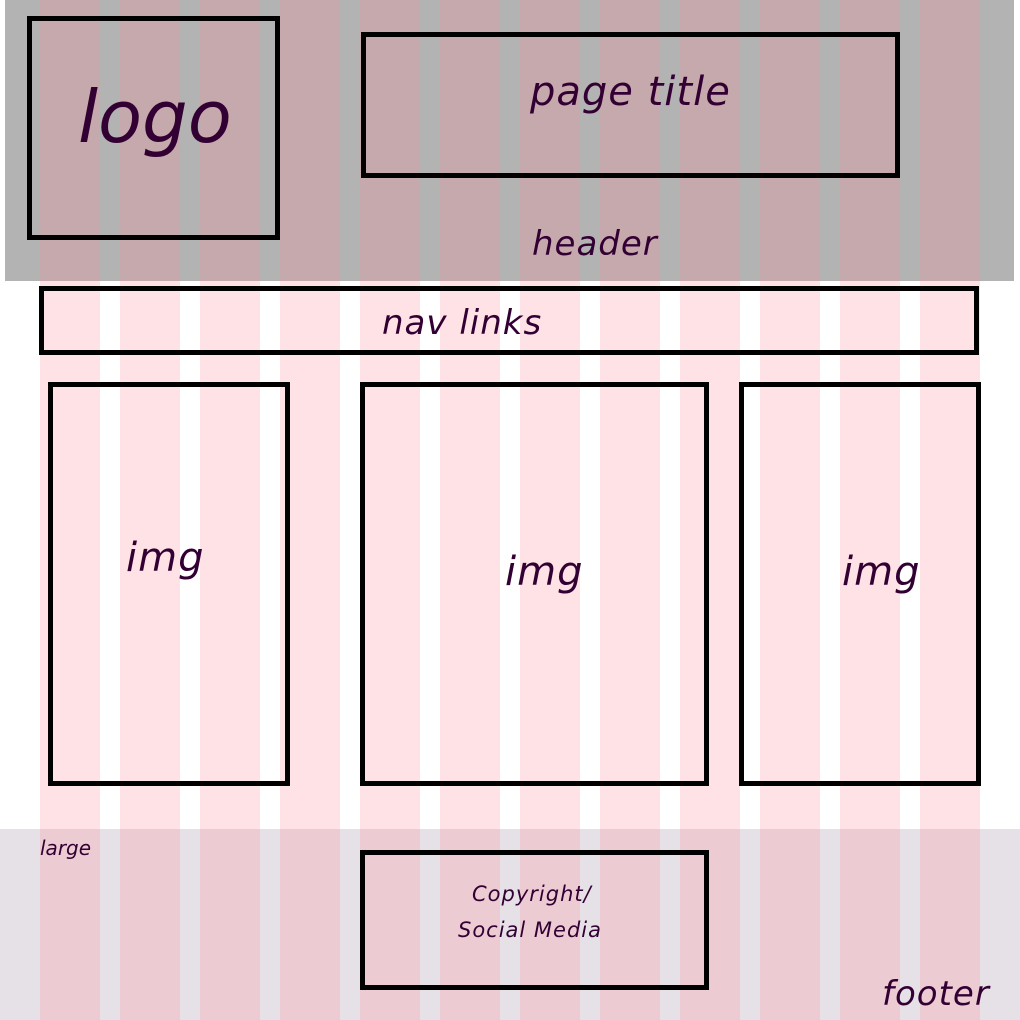 The image size is (1020, 1020). What do you see at coordinates (155, 117) in the screenshot?
I see `logo-label: logo` at bounding box center [155, 117].